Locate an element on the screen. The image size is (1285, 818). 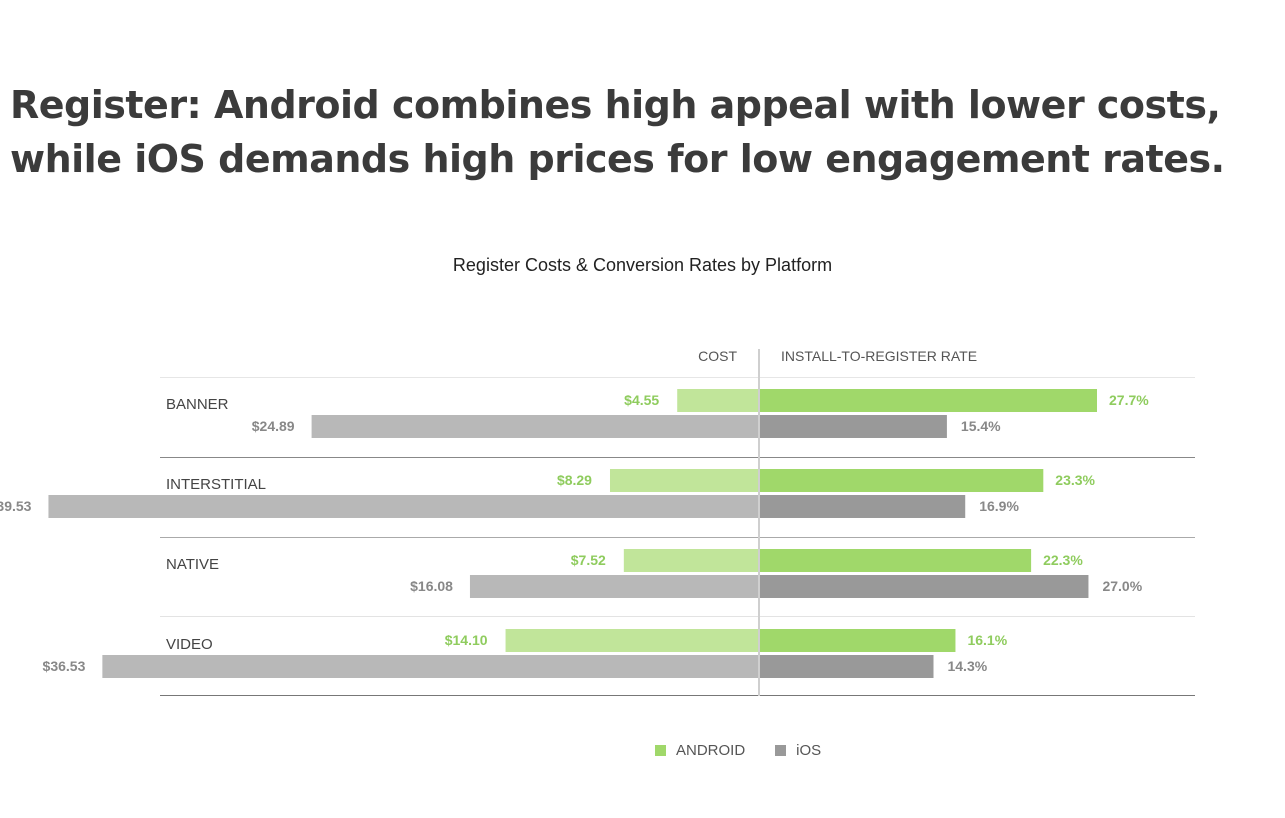
rate-header: INSTALL-TO-REGISTER RATE is located at coordinates (879, 356).